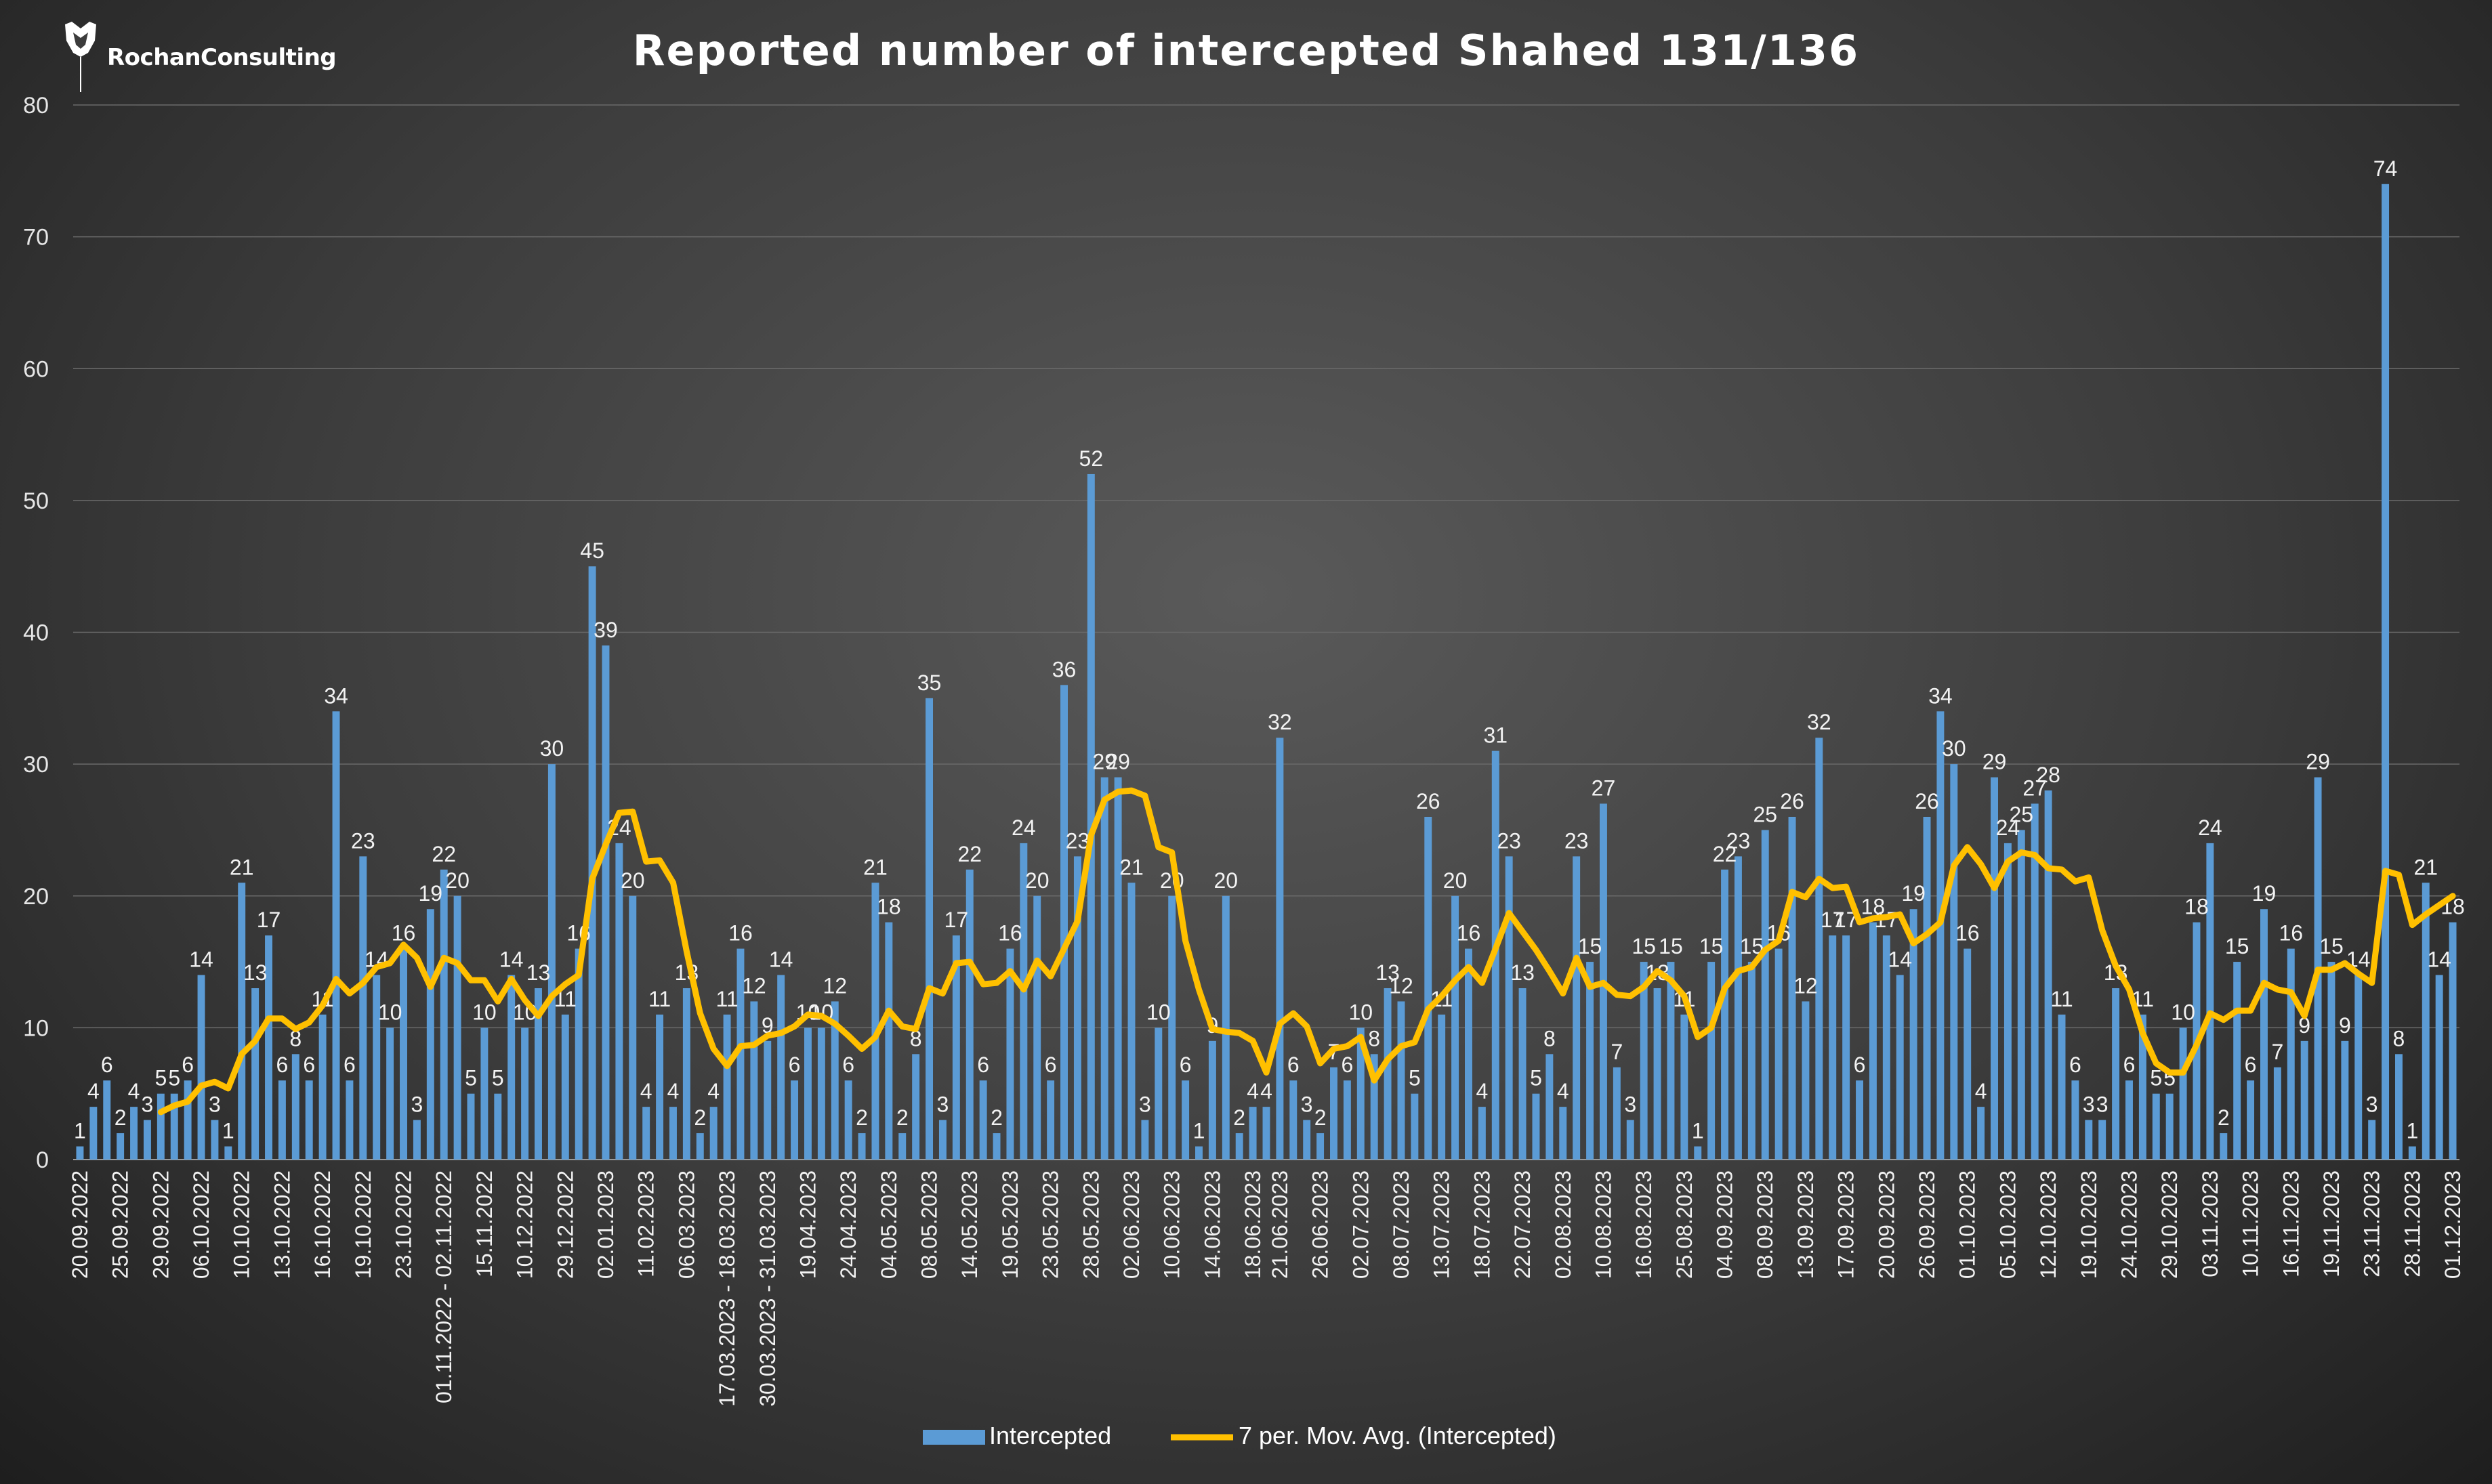 The width and height of the screenshot is (2492, 1484). Describe the element at coordinates (606, 1224) in the screenshot. I see `x-tick-label: 02.01.2023` at that location.